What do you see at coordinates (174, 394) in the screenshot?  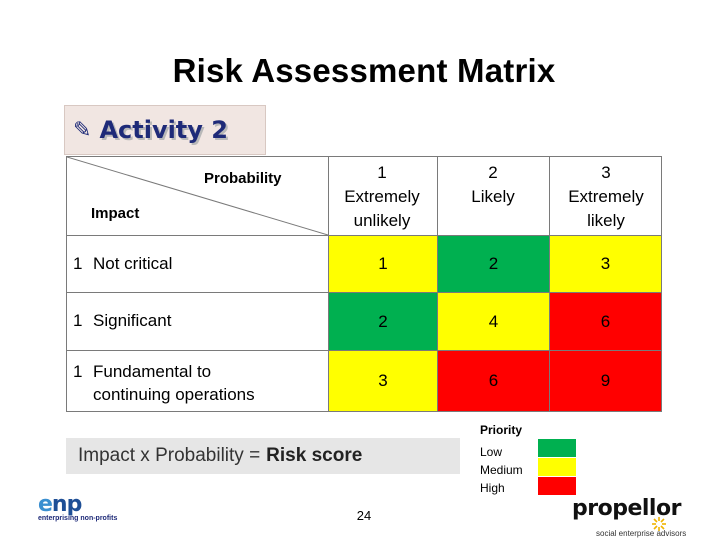 I see `row-text: continuing operations` at bounding box center [174, 394].